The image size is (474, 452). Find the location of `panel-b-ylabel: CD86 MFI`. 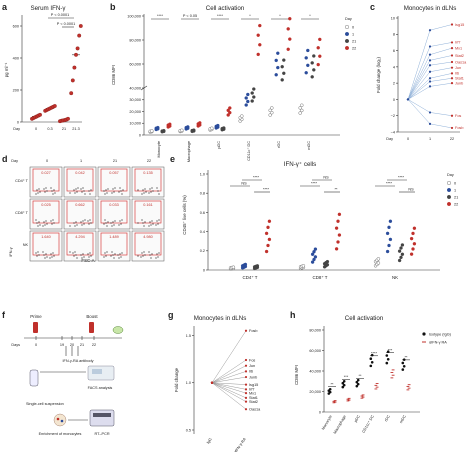

panel-b-ylabel: CD86 MFI is located at coordinates (113, 75).